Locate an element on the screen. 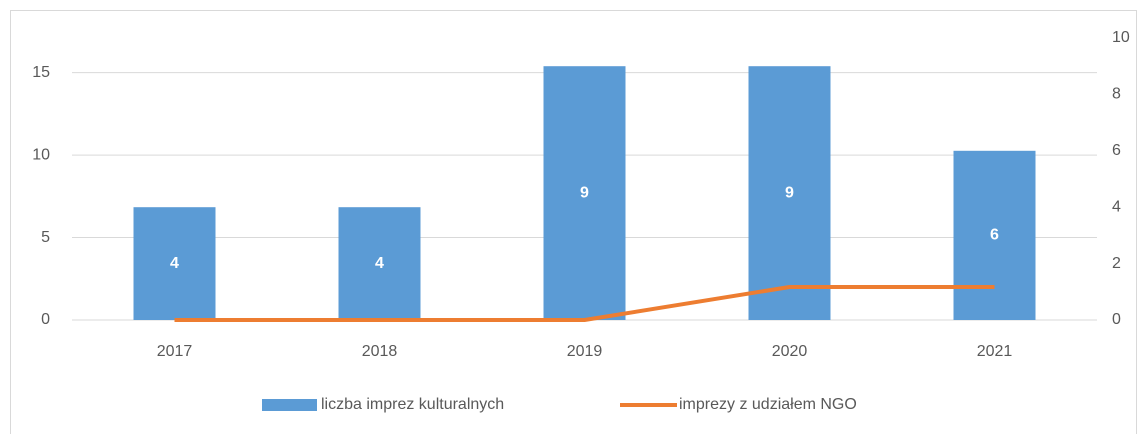  x-tick-label: 2019 is located at coordinates (585, 351).